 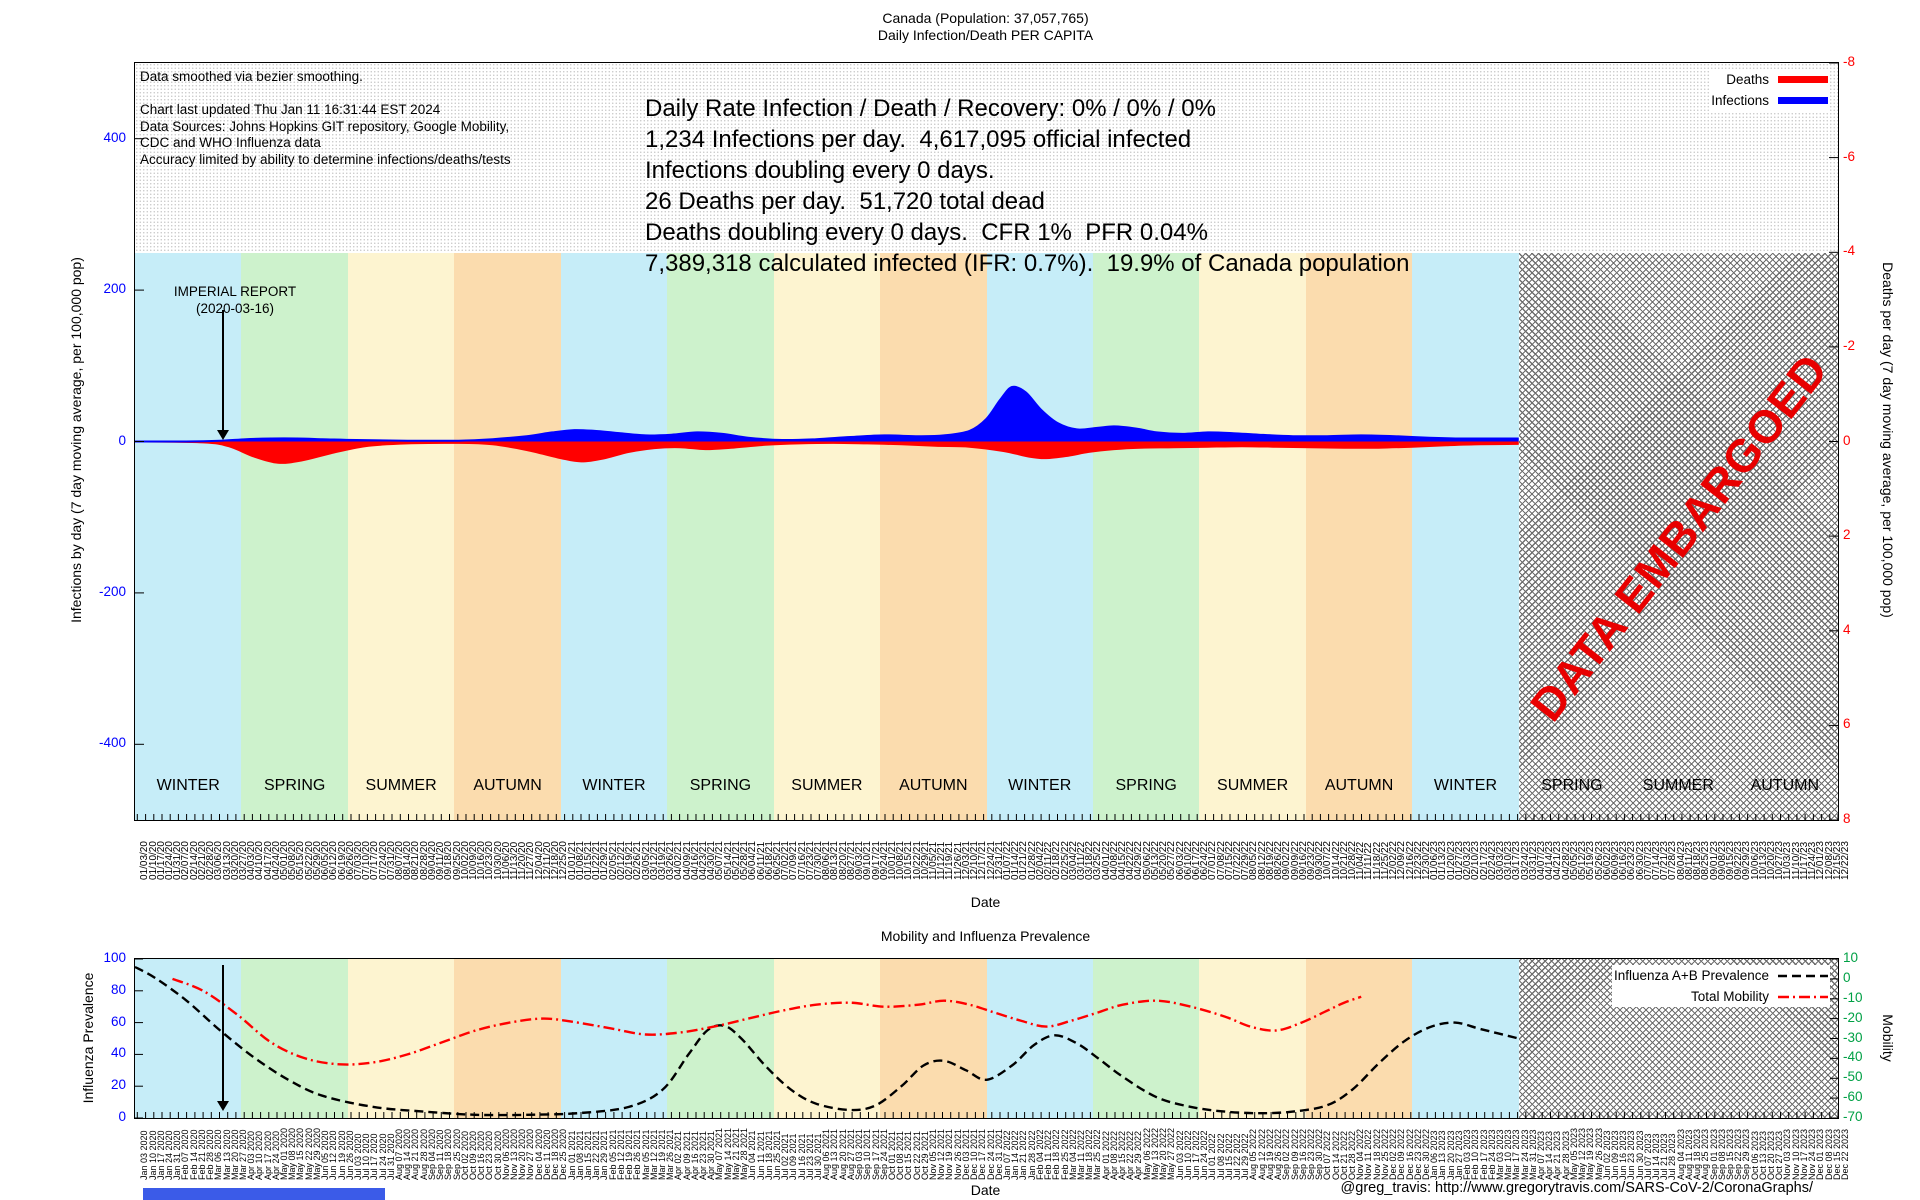 What do you see at coordinates (985, 1190) in the screenshot?
I see `bottom-x-axis-label: Date` at bounding box center [985, 1190].